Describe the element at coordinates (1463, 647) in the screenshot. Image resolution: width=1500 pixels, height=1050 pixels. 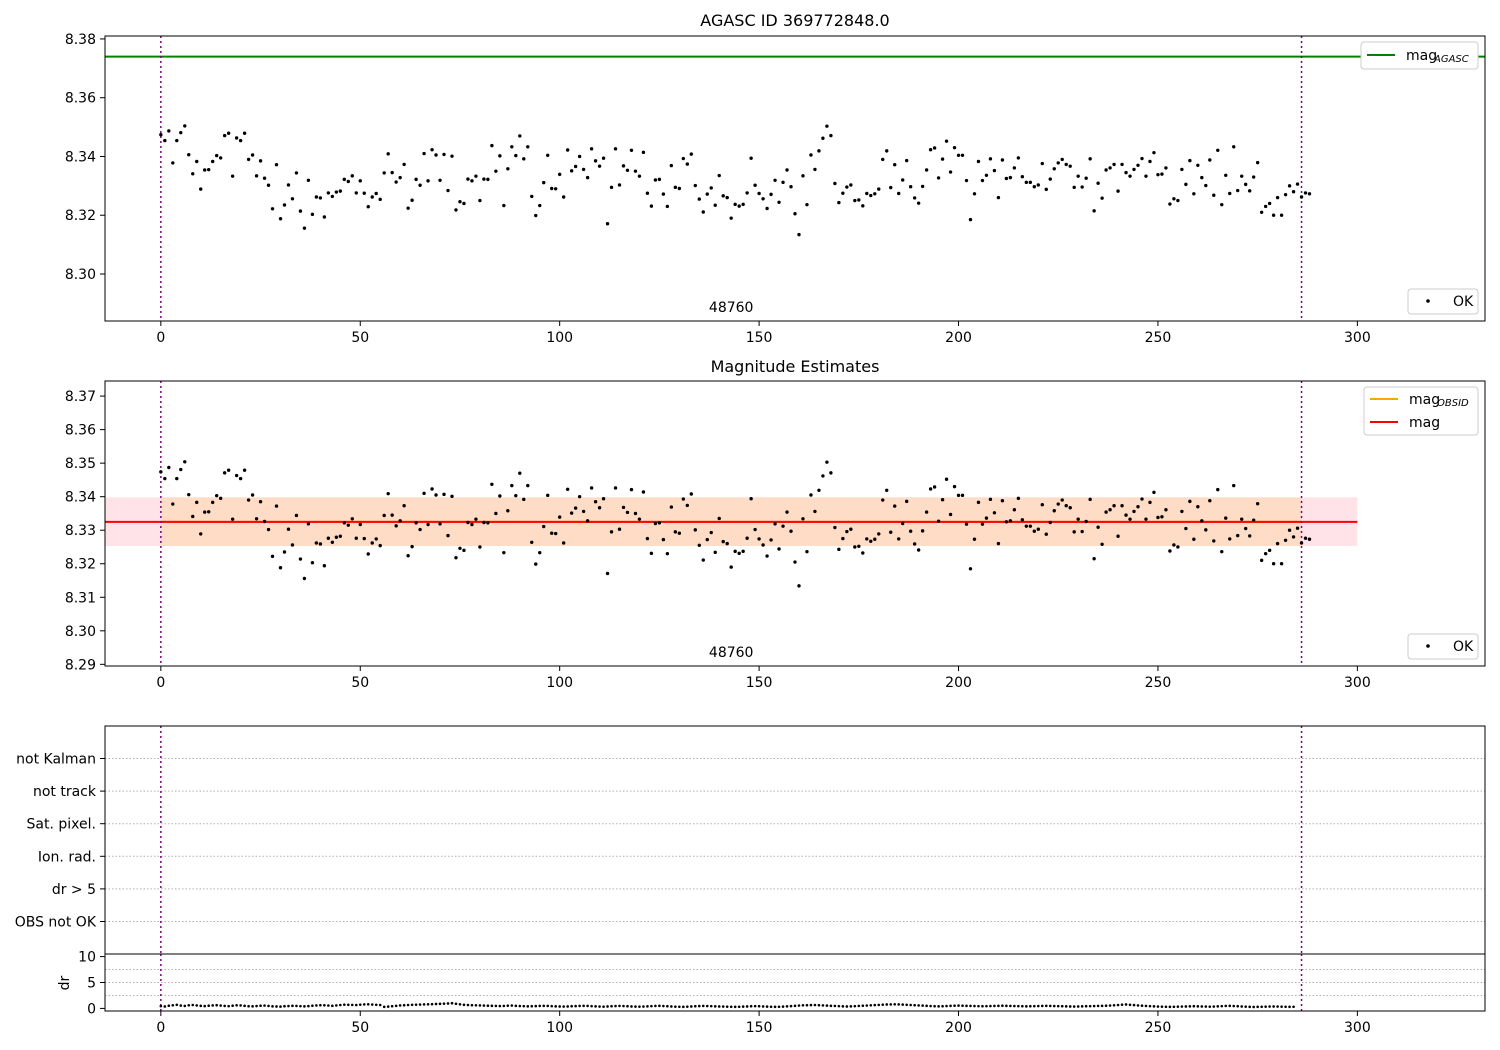
I see `legend-ok-label: OK` at that location.